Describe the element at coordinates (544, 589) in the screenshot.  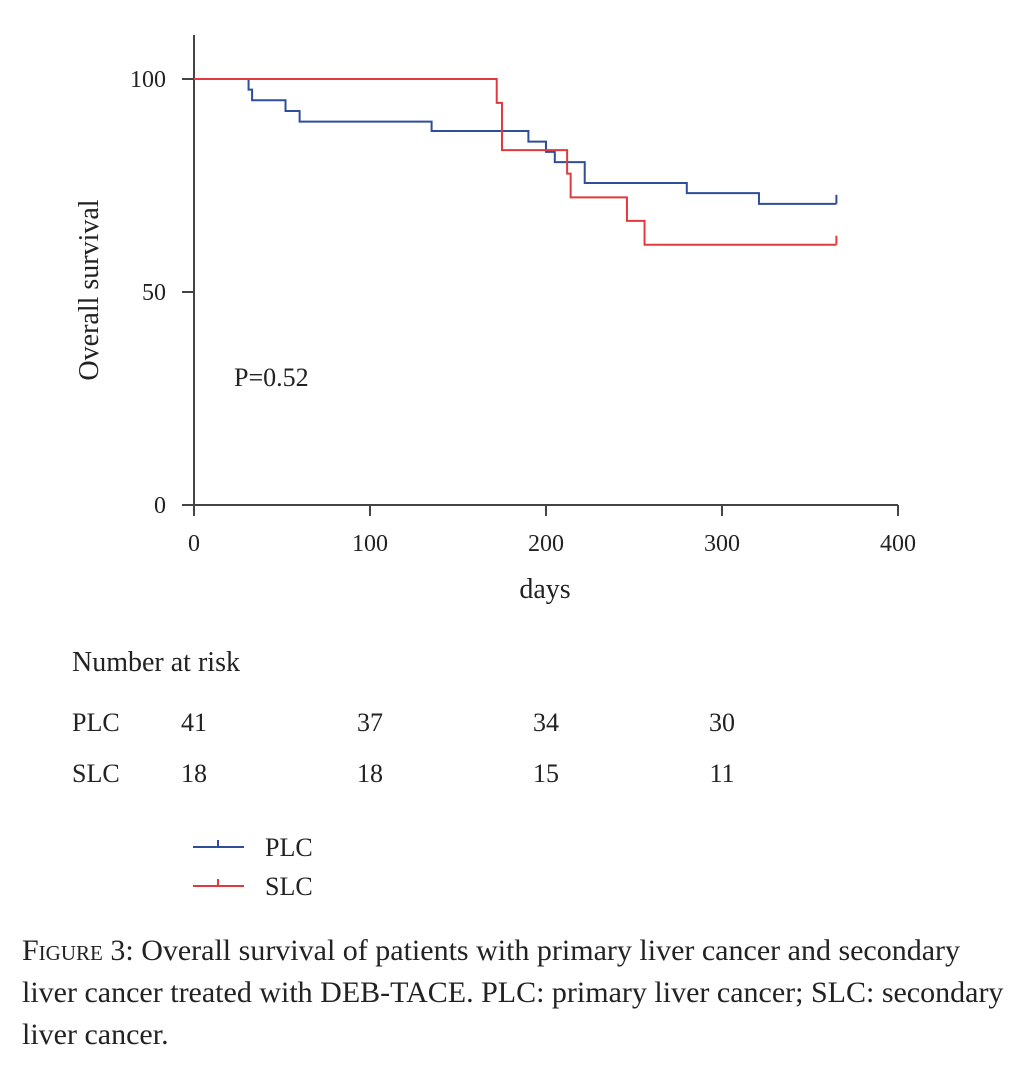
I see `x-axis-label: days` at that location.